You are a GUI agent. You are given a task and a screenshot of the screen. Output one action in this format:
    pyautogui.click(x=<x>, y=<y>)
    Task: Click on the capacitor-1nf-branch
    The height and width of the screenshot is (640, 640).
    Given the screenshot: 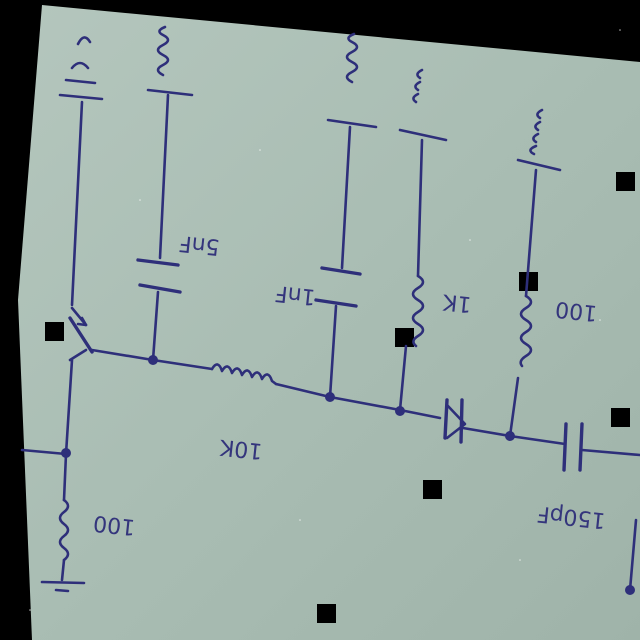 What is the action you would take?
    pyautogui.click(x=346, y=215)
    